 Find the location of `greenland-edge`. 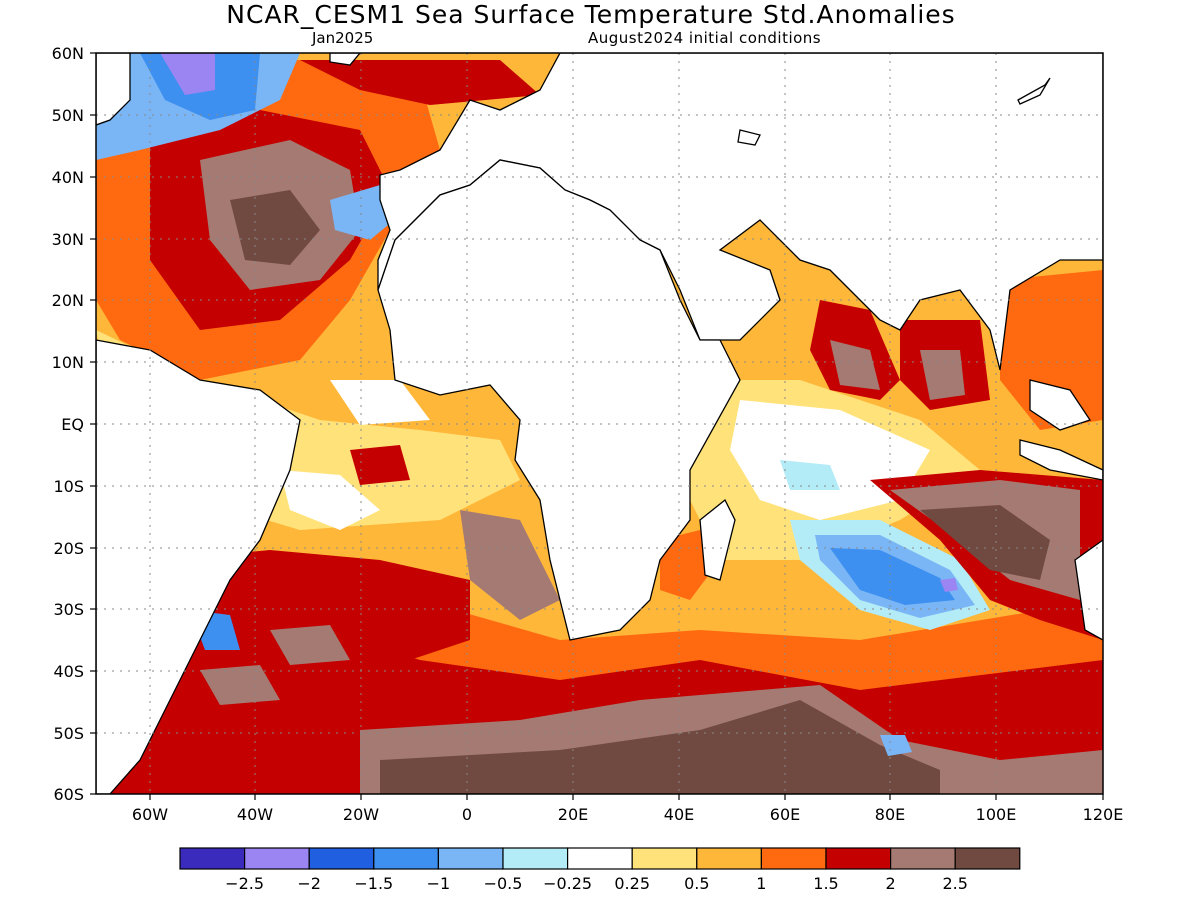

greenland-edge is located at coordinates (345, 59).